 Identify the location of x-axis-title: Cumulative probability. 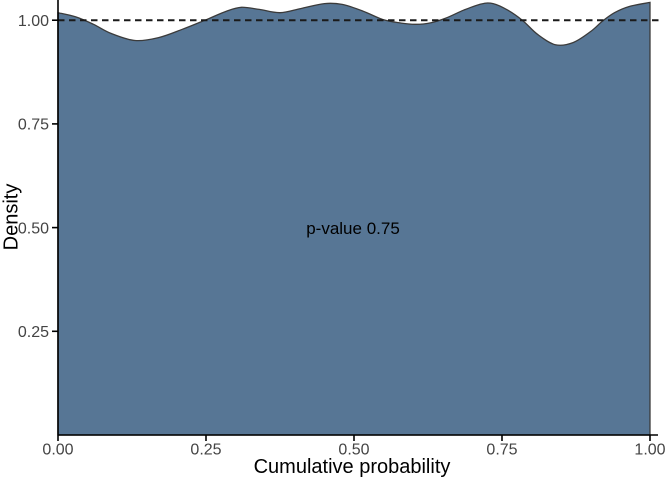
(352, 467).